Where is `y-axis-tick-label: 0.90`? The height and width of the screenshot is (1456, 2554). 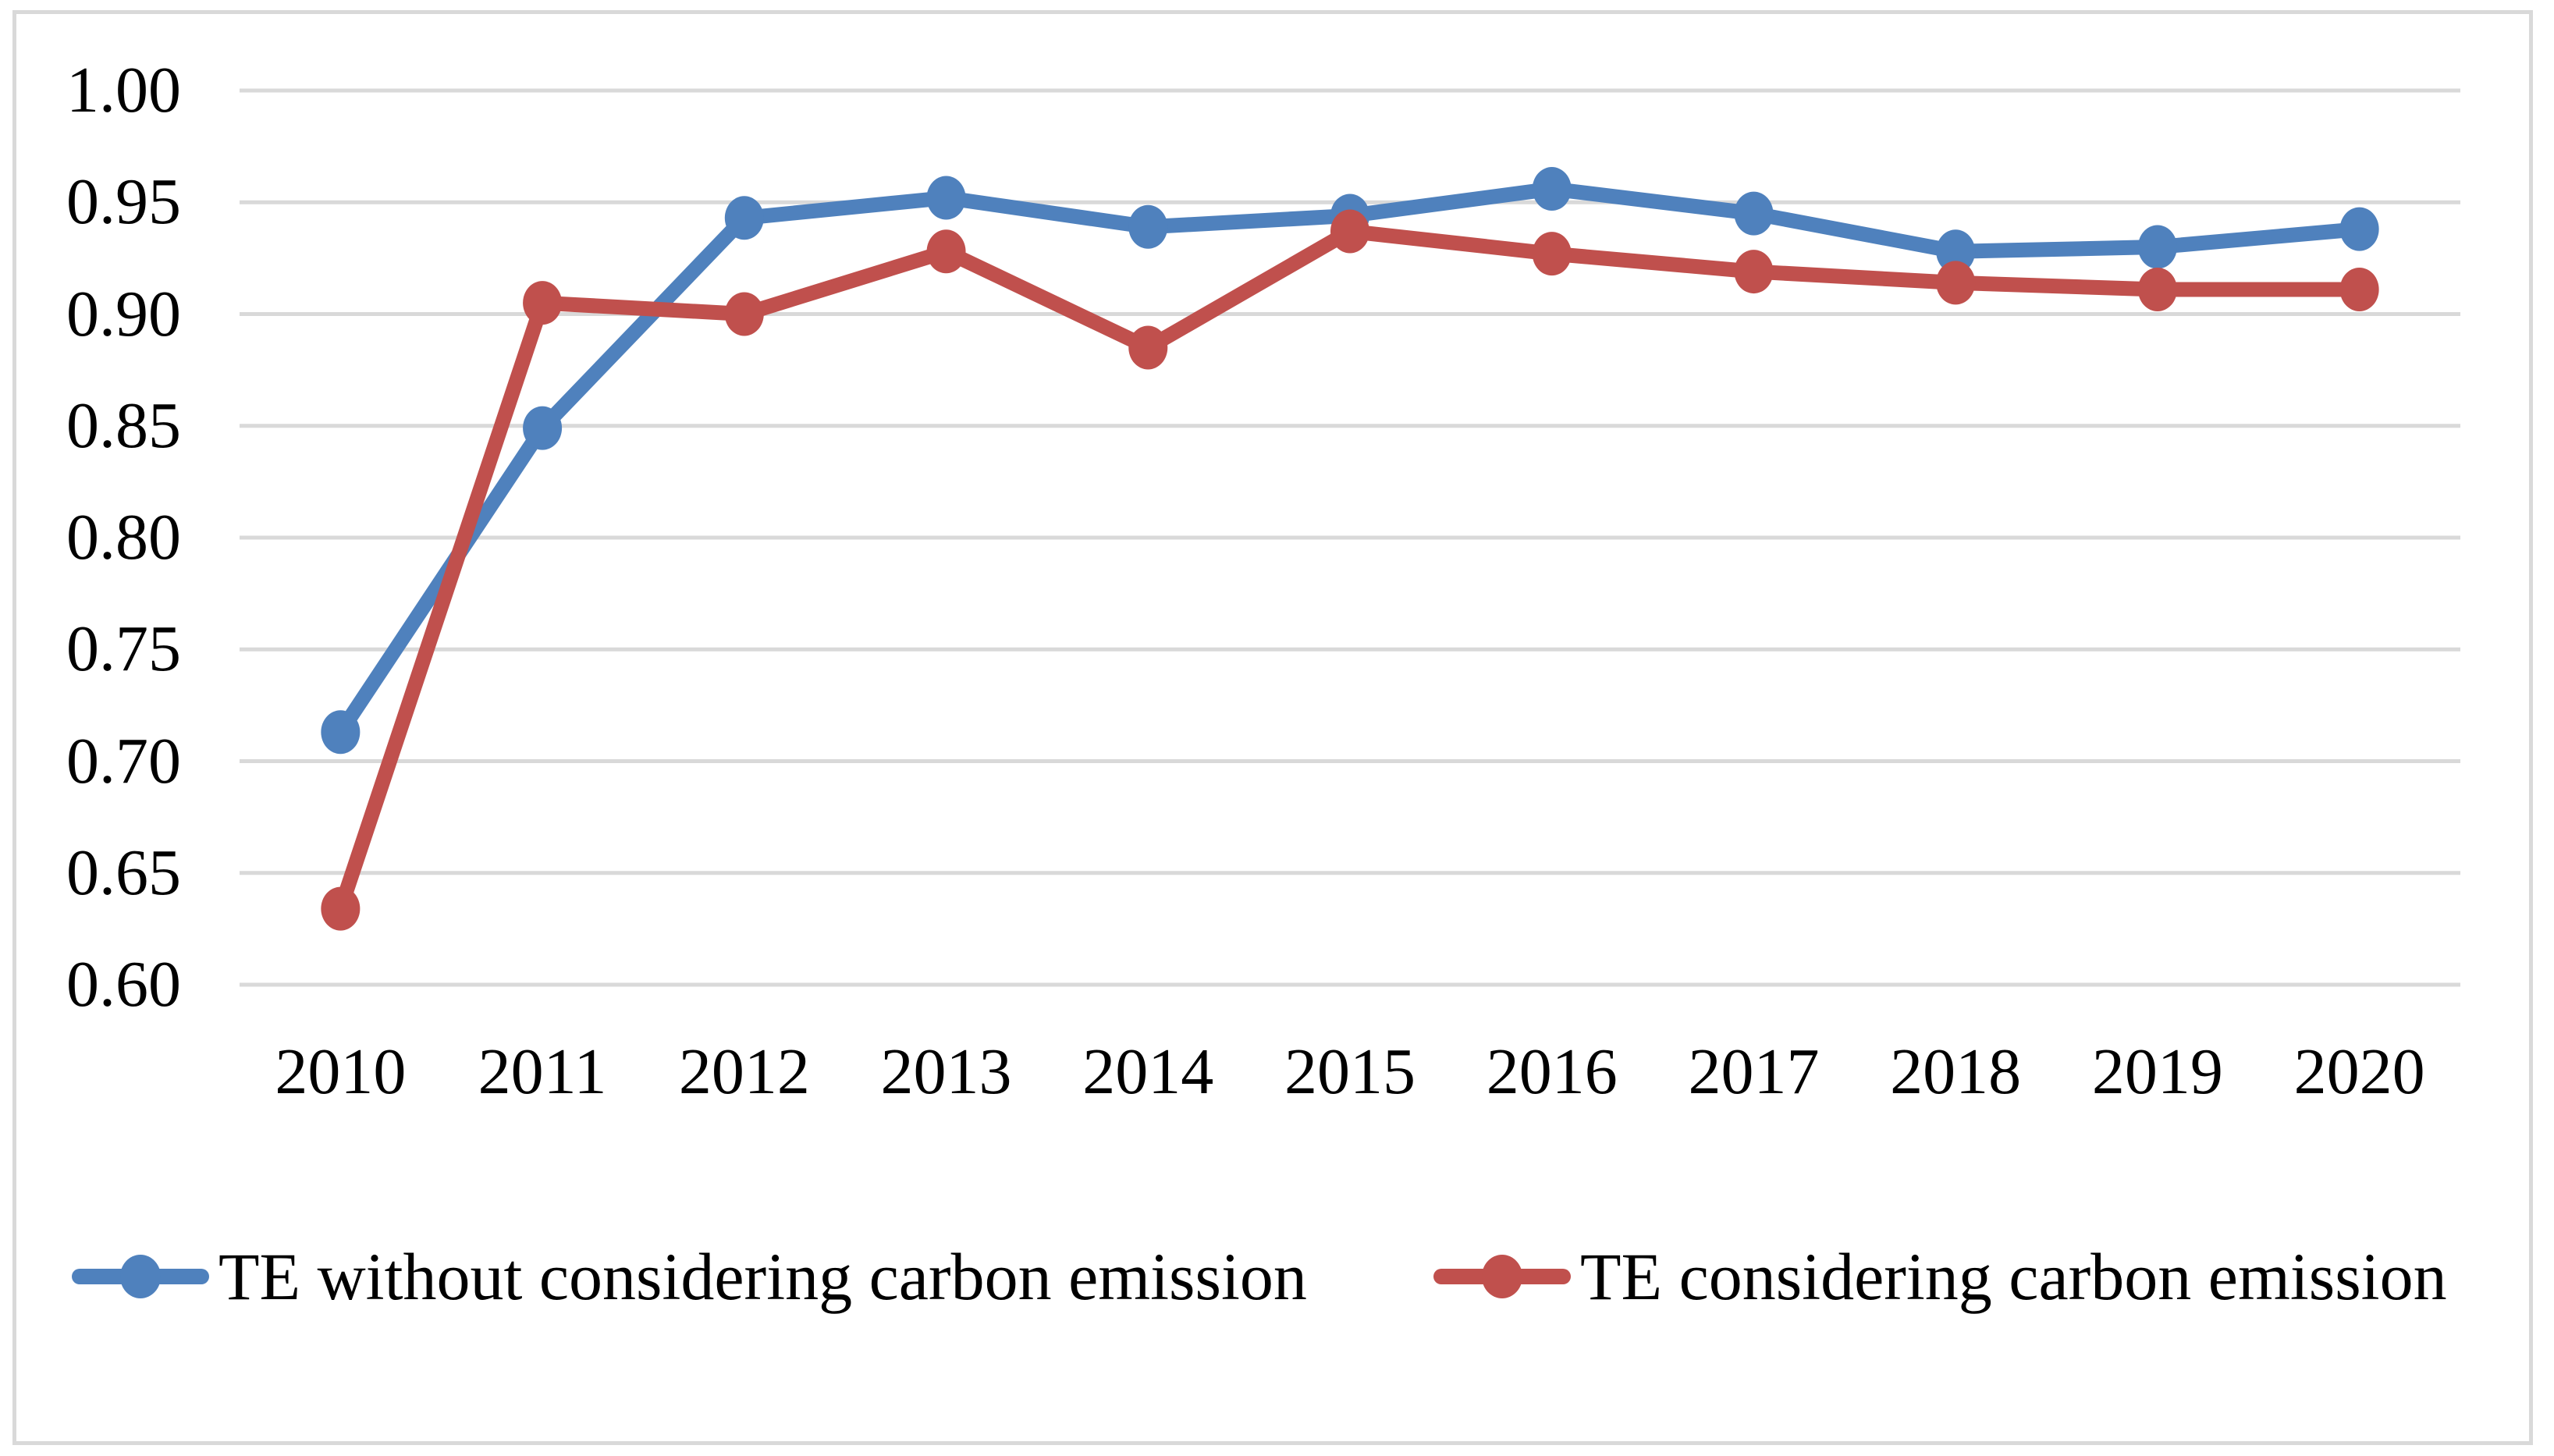 y-axis-tick-label: 0.90 is located at coordinates (123, 313).